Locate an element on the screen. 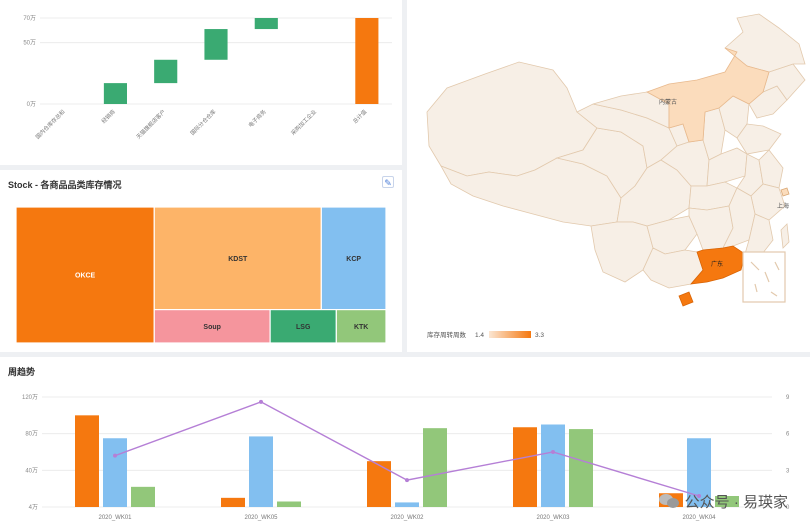  x-tick-label: 采购加工企业 is located at coordinates (303, 121).